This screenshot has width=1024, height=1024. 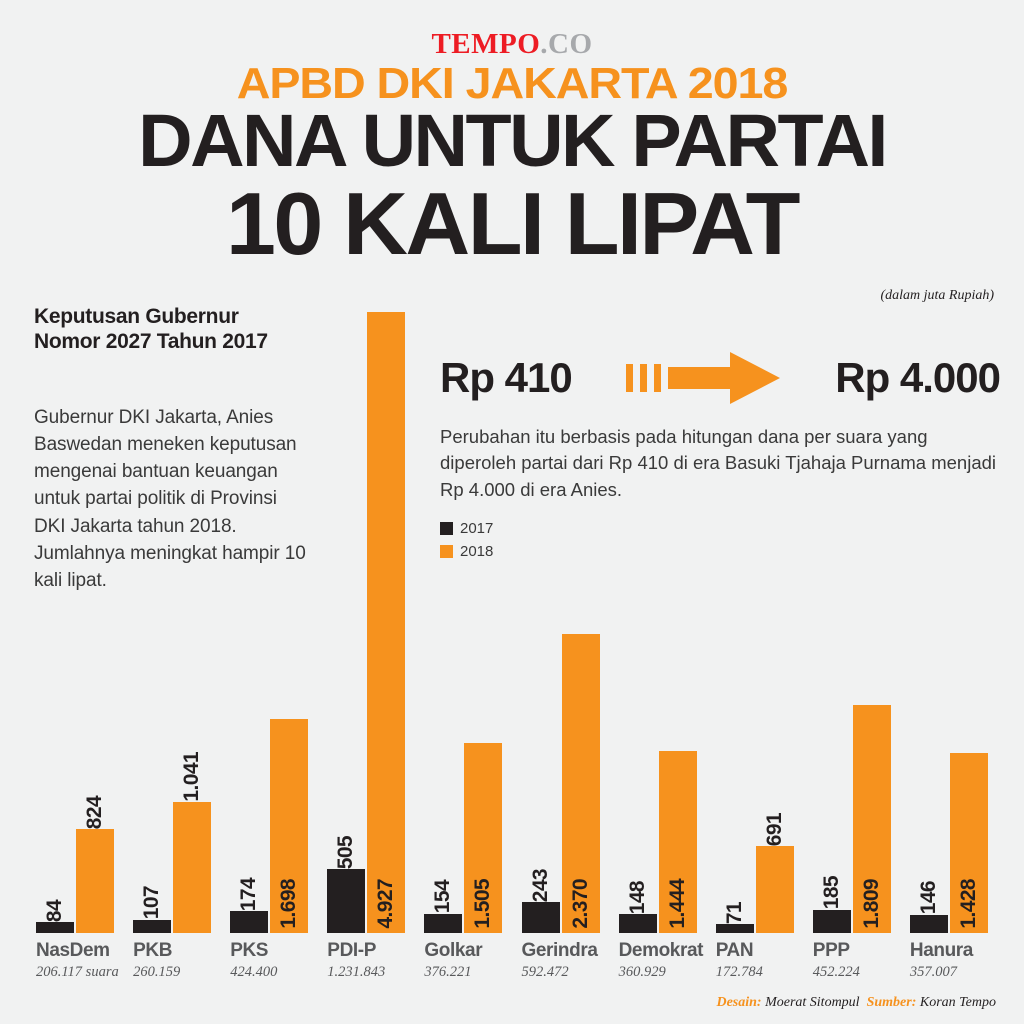 I want to click on bar-2017-PPP: 185, so click(x=831, y=904).